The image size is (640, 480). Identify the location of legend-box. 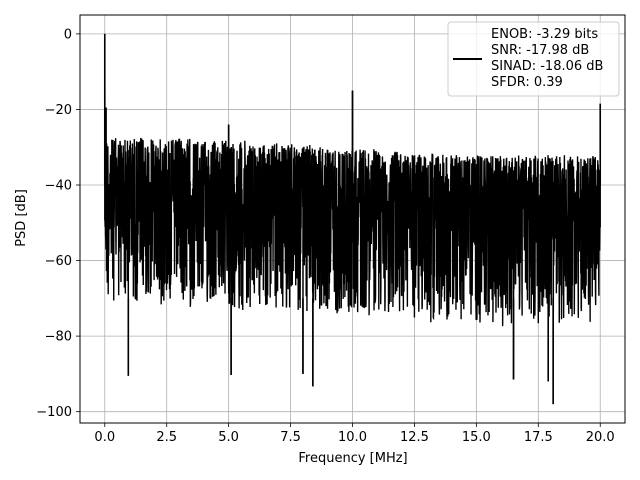
(533, 59).